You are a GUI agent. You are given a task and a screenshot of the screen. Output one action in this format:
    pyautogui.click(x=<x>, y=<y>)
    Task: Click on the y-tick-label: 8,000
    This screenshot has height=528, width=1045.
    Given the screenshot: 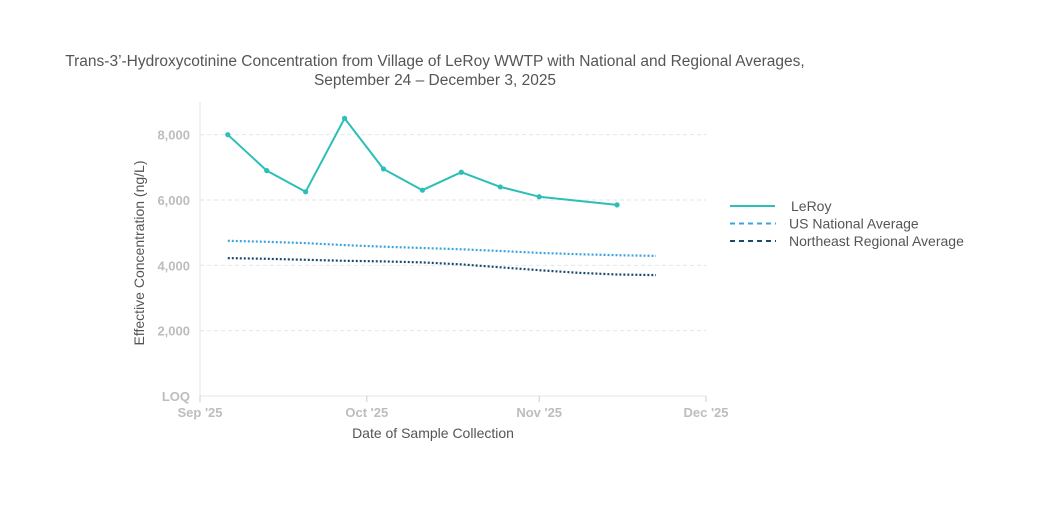 What is the action you would take?
    pyautogui.click(x=173, y=135)
    